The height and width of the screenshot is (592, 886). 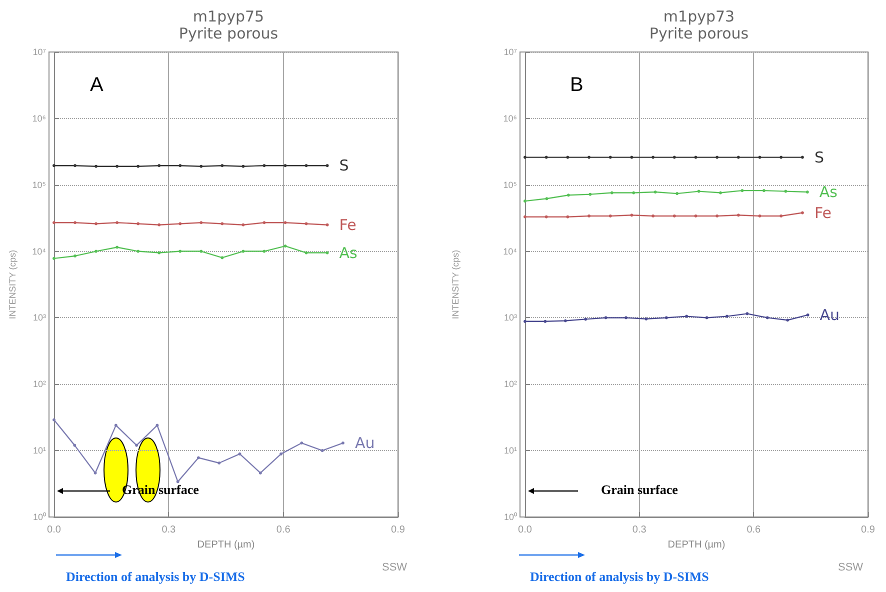 I want to click on y-tick-label: 10², so click(x=39, y=384).